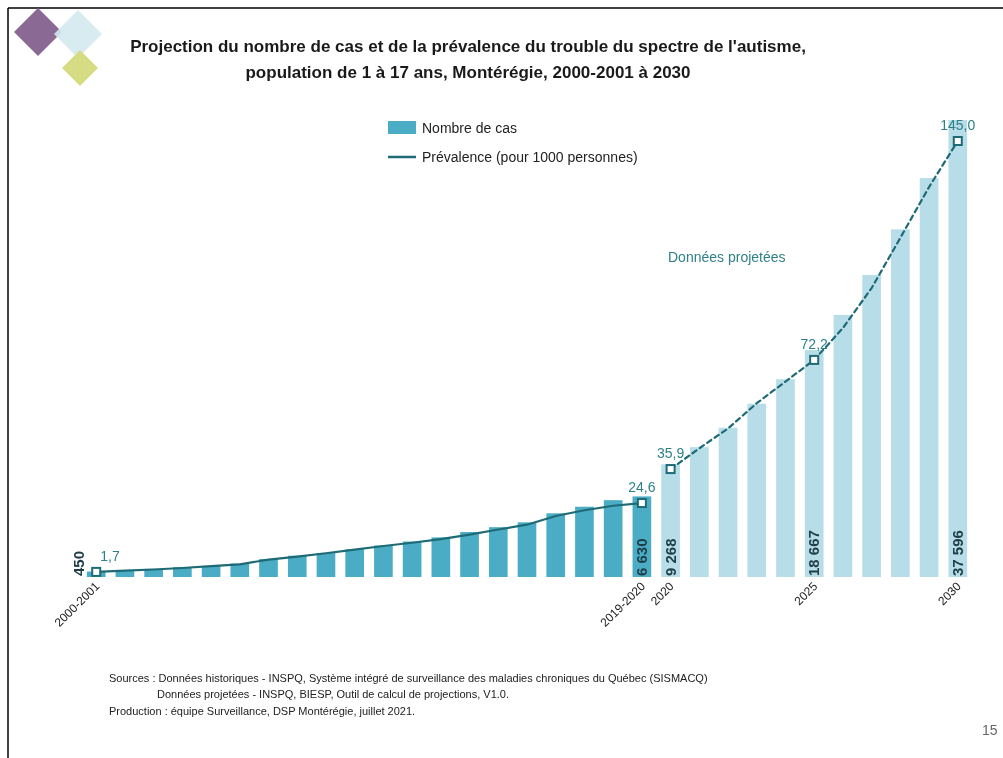 This screenshot has width=1003, height=758. I want to click on text: 15, so click(990, 730).